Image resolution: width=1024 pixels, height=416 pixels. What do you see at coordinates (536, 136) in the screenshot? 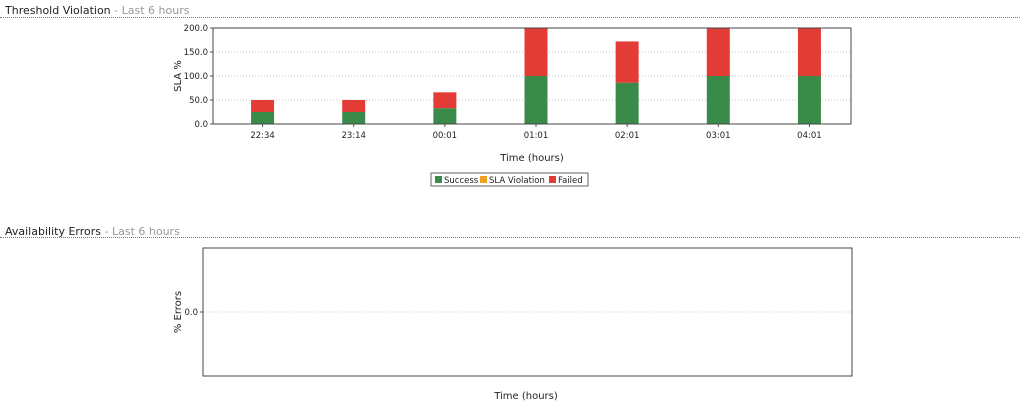
I see `x-tick-label: 01:01` at bounding box center [536, 136].